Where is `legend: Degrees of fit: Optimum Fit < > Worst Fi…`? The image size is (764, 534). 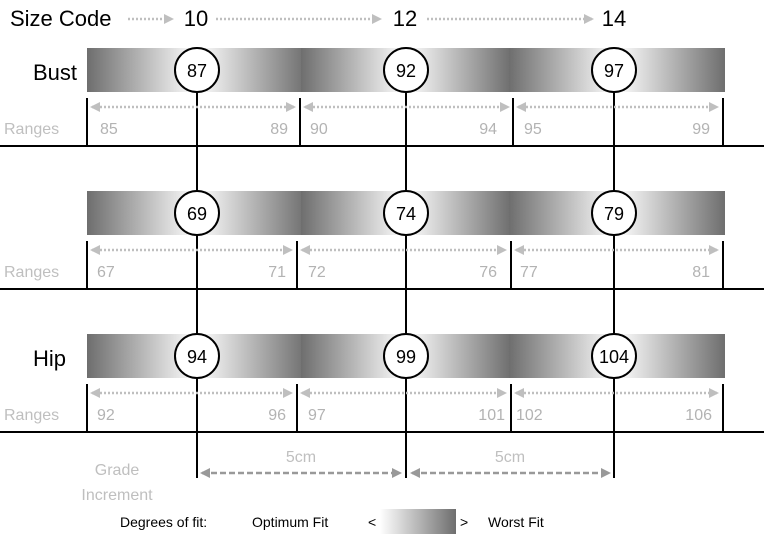
legend: Degrees of fit: Optimum Fit < > Worst Fi… is located at coordinates (332, 521).